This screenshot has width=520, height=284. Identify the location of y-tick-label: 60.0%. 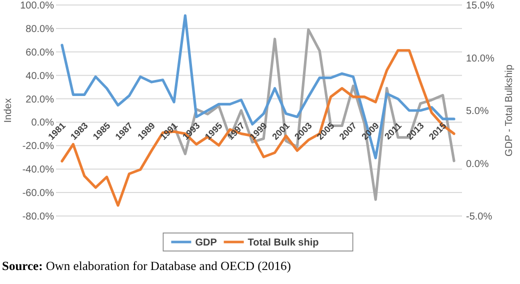
(40, 52).